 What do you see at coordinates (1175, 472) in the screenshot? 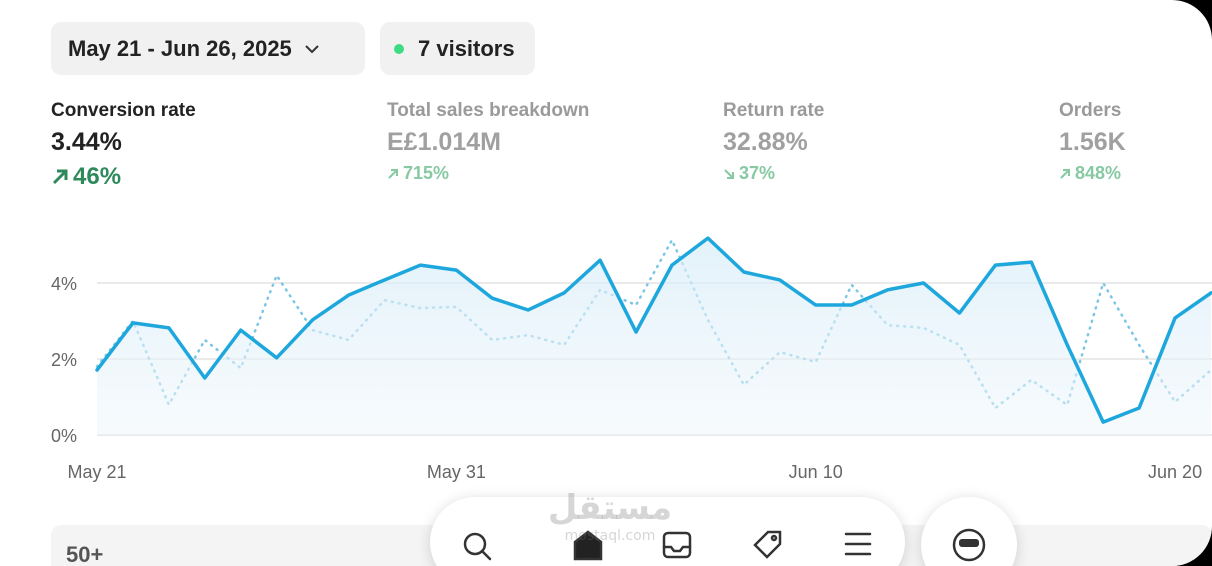
I see `x-tick-label: Jun 20` at bounding box center [1175, 472].